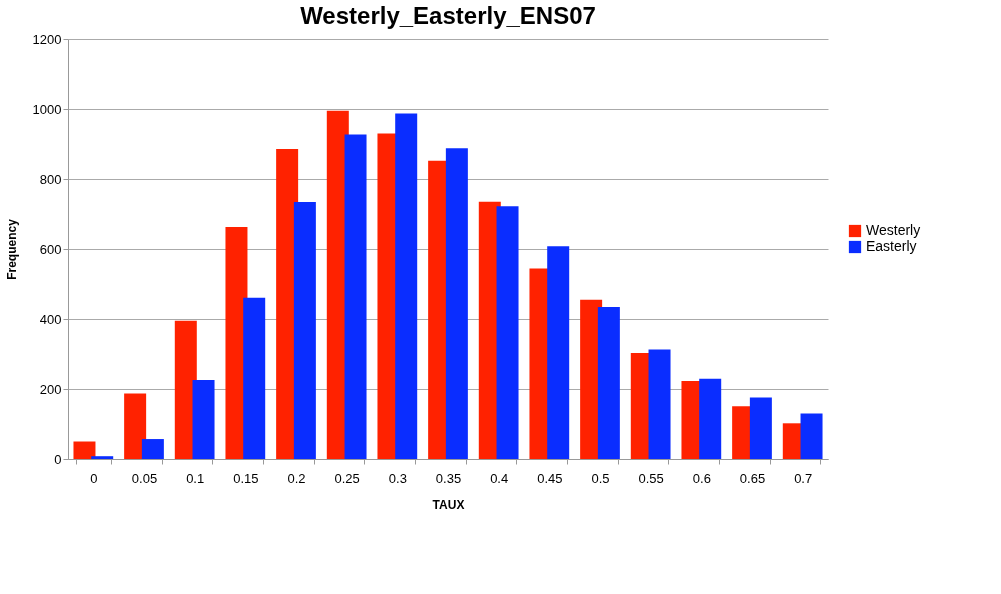  Describe the element at coordinates (11, 249) in the screenshot. I see `y-axis-title: Frequency` at that location.